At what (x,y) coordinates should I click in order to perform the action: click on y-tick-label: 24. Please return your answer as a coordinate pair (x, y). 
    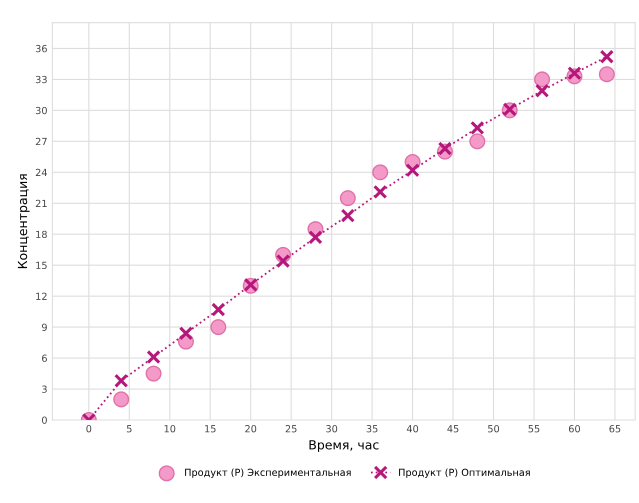
    Looking at the image, I should click on (41, 172).